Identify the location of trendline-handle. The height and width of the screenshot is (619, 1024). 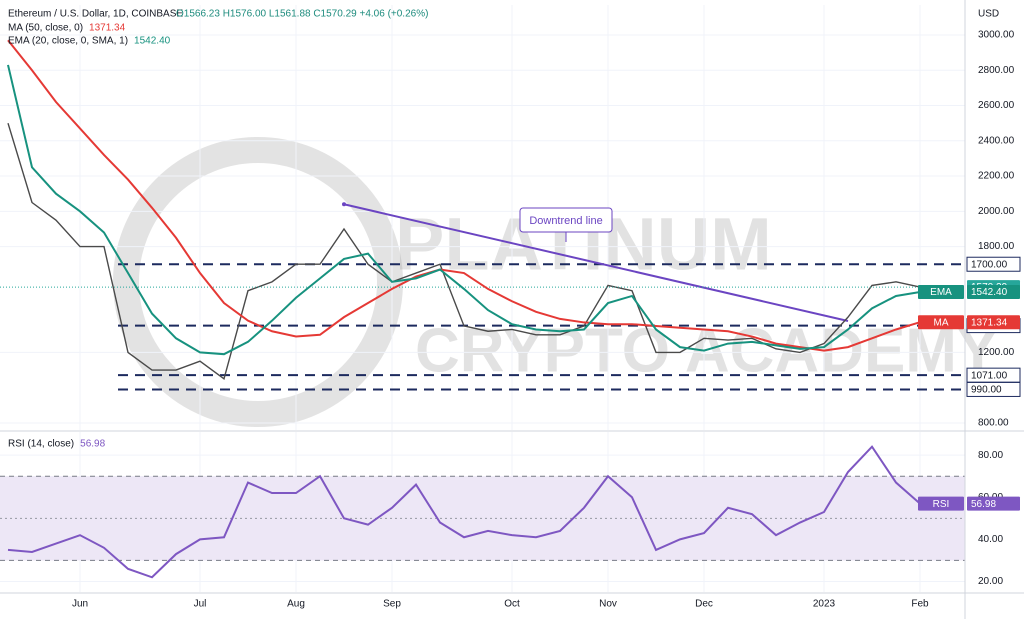
(344, 204).